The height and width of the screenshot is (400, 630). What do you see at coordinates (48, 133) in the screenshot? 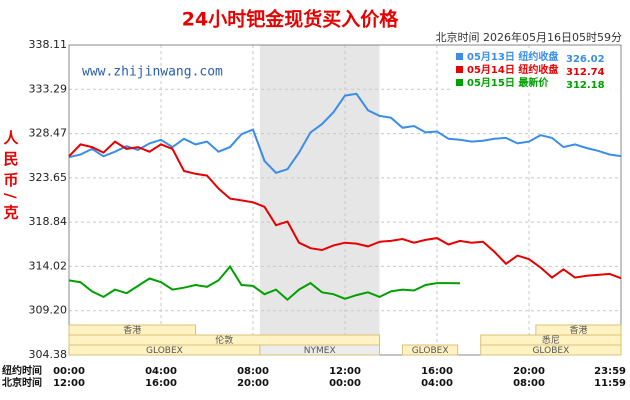
I see `y-tick-label: 328.47` at bounding box center [48, 133].